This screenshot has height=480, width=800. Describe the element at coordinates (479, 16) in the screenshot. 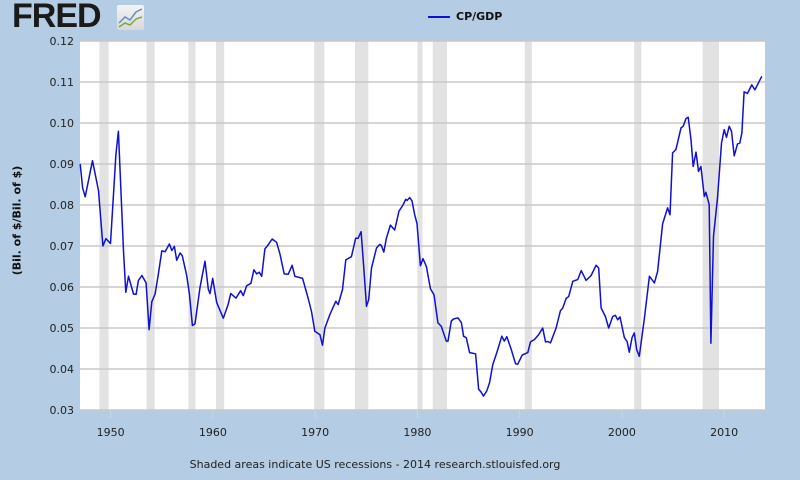

I see `legend-label: CP/GDP` at that location.